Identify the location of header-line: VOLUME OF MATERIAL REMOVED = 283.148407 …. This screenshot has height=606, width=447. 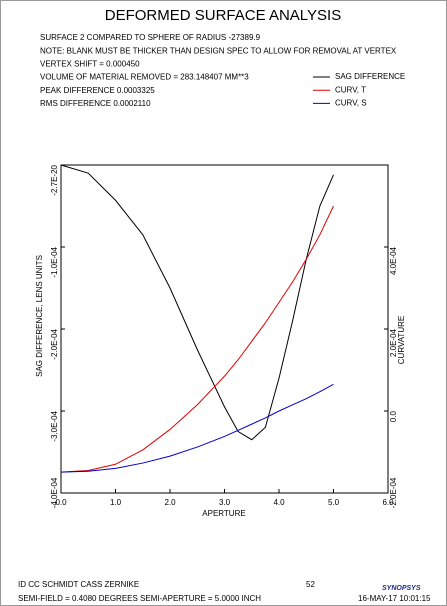
(144, 77).